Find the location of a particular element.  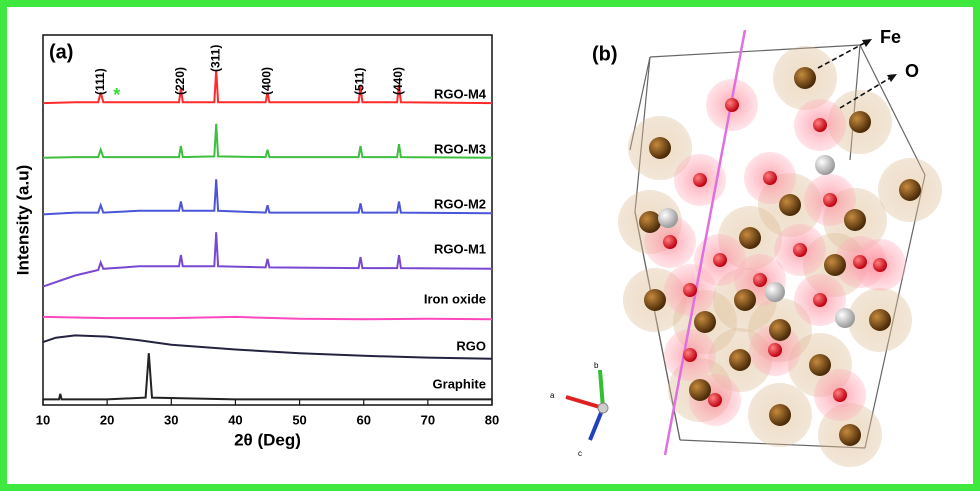

series-label: RGO-M3 is located at coordinates (460, 148).